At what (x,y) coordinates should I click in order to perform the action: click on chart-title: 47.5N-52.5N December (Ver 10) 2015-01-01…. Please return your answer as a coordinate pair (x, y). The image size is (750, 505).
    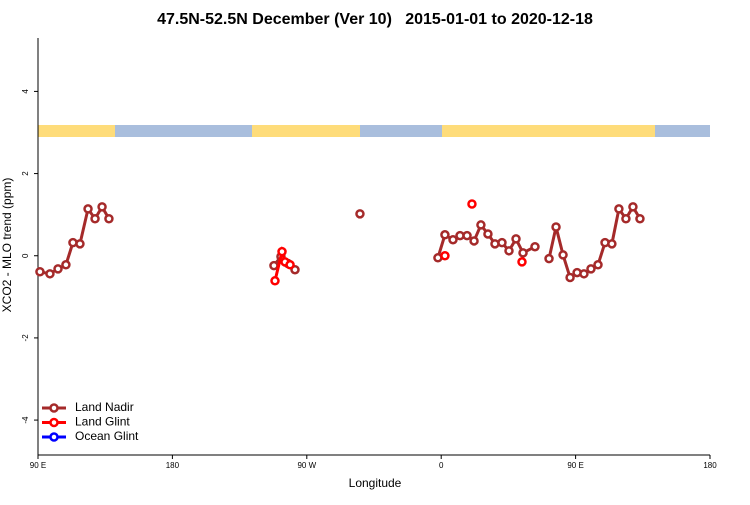
    Looking at the image, I should click on (375, 19).